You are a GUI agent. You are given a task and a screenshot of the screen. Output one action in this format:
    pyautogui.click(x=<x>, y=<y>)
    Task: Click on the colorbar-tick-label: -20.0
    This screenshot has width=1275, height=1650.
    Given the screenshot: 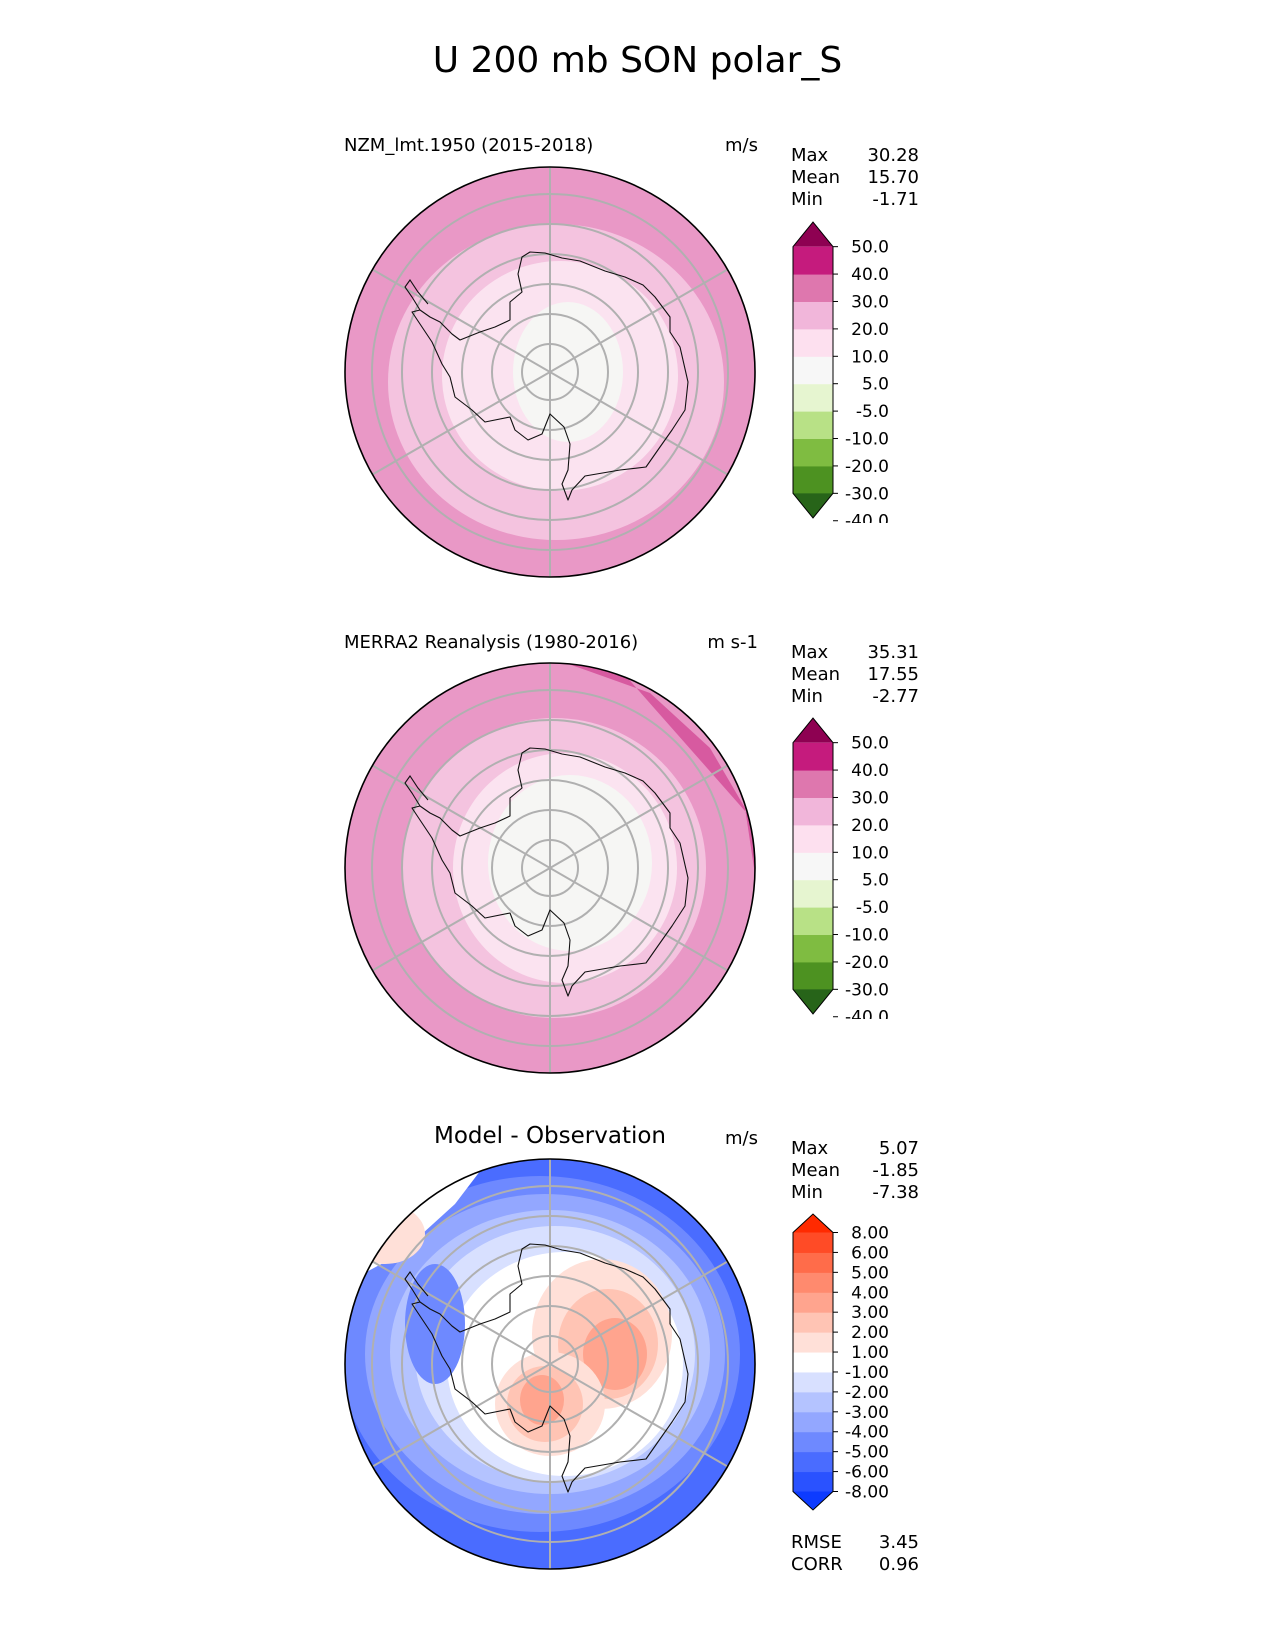 What is the action you would take?
    pyautogui.click(x=867, y=963)
    